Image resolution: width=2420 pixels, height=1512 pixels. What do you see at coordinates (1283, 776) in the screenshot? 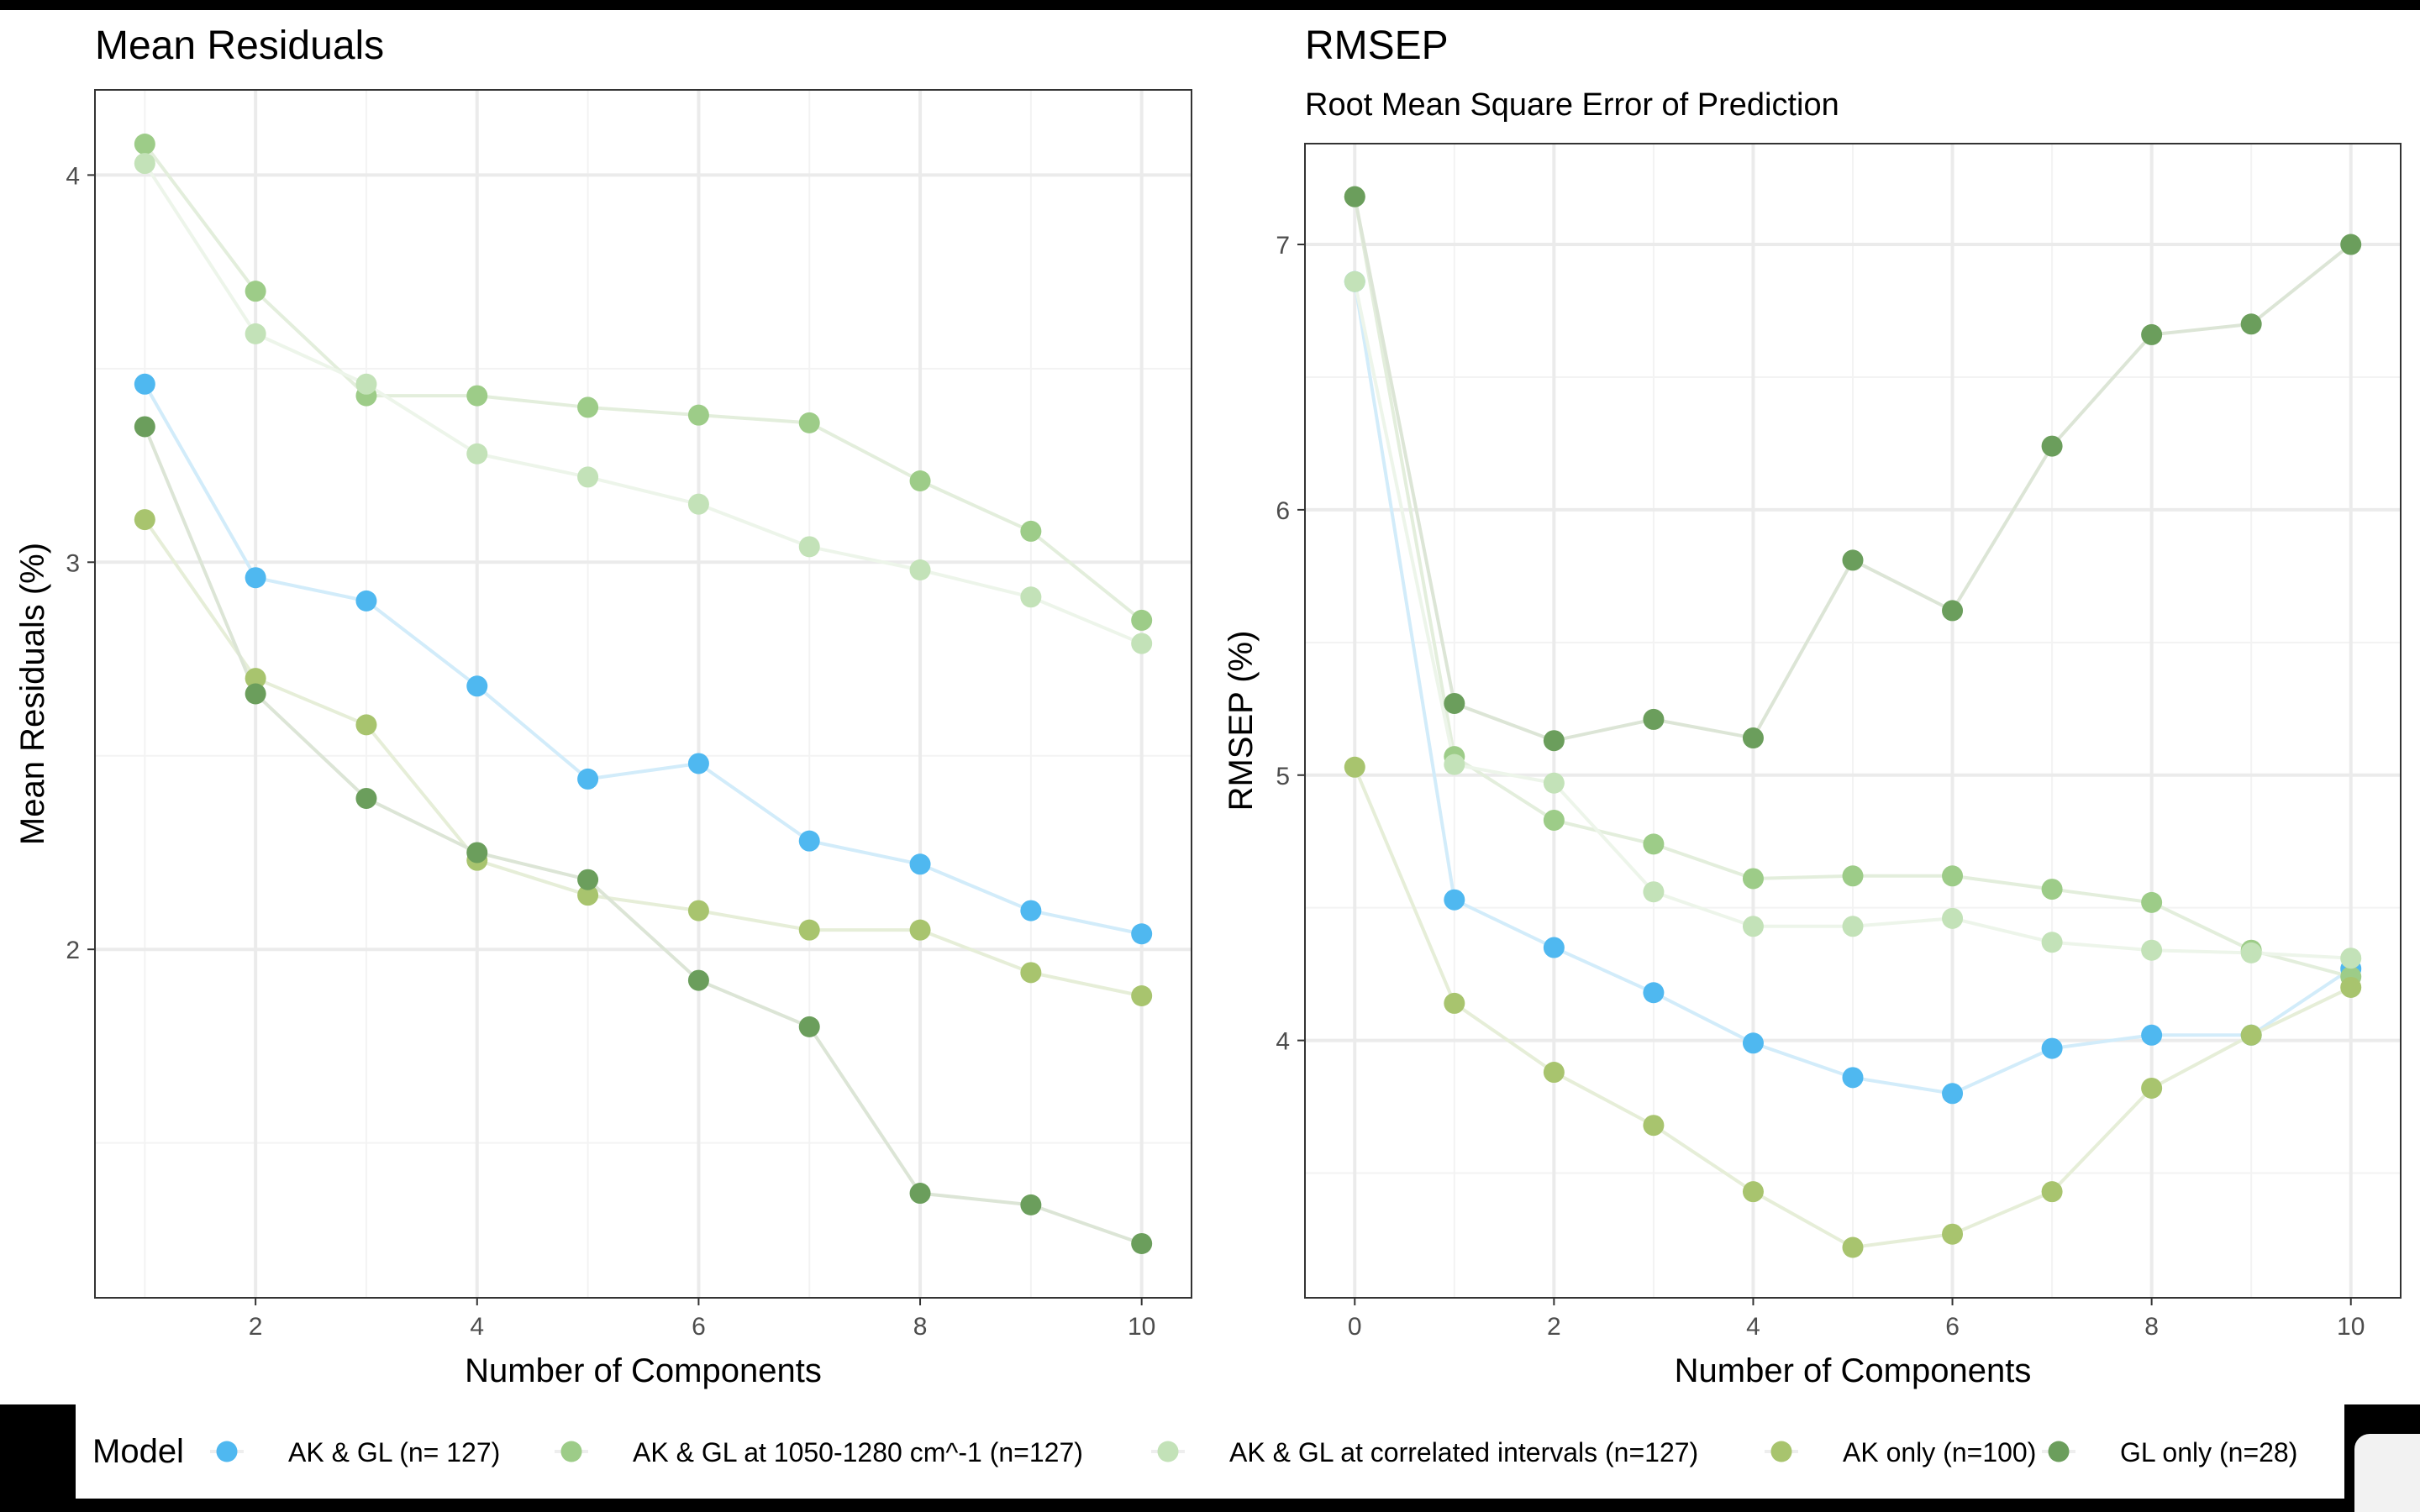
I see `y-tick-label: 5` at bounding box center [1283, 776].